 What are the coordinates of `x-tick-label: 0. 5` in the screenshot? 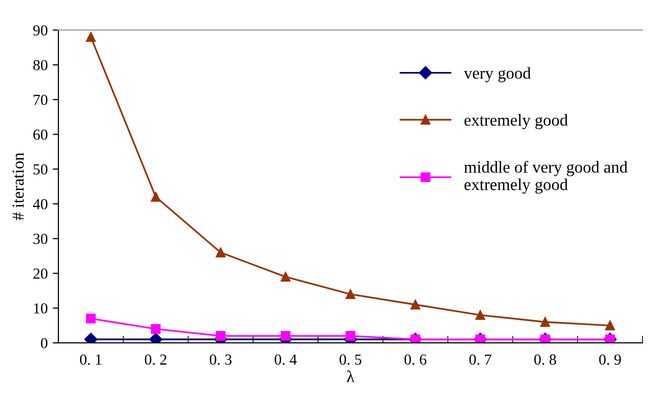 It's located at (351, 359).